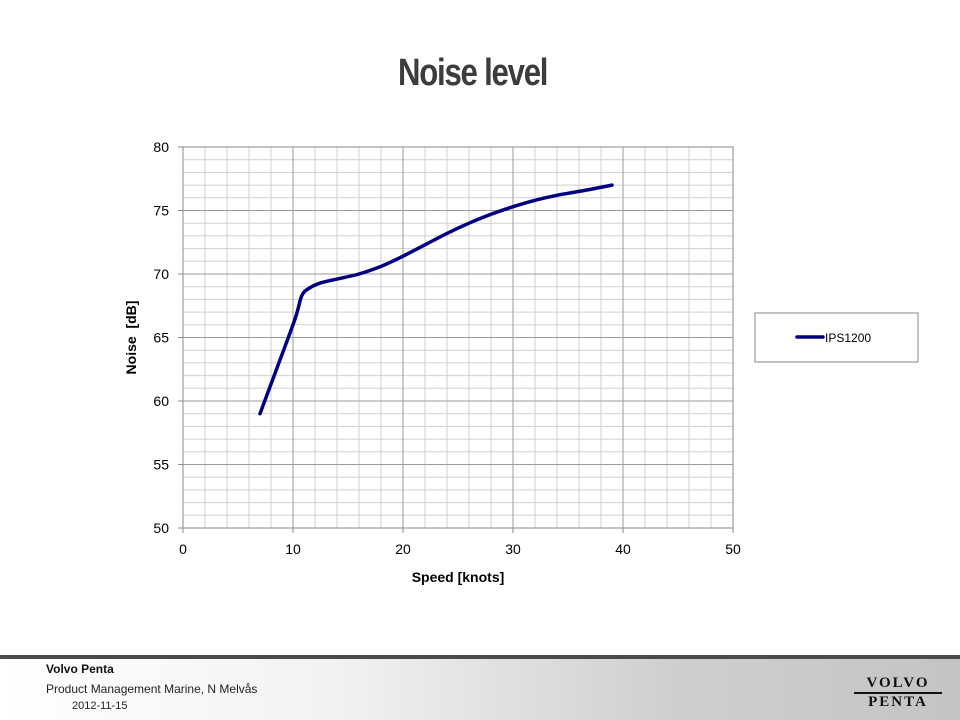 This screenshot has width=960, height=720. I want to click on x-tick-label: 50, so click(733, 549).